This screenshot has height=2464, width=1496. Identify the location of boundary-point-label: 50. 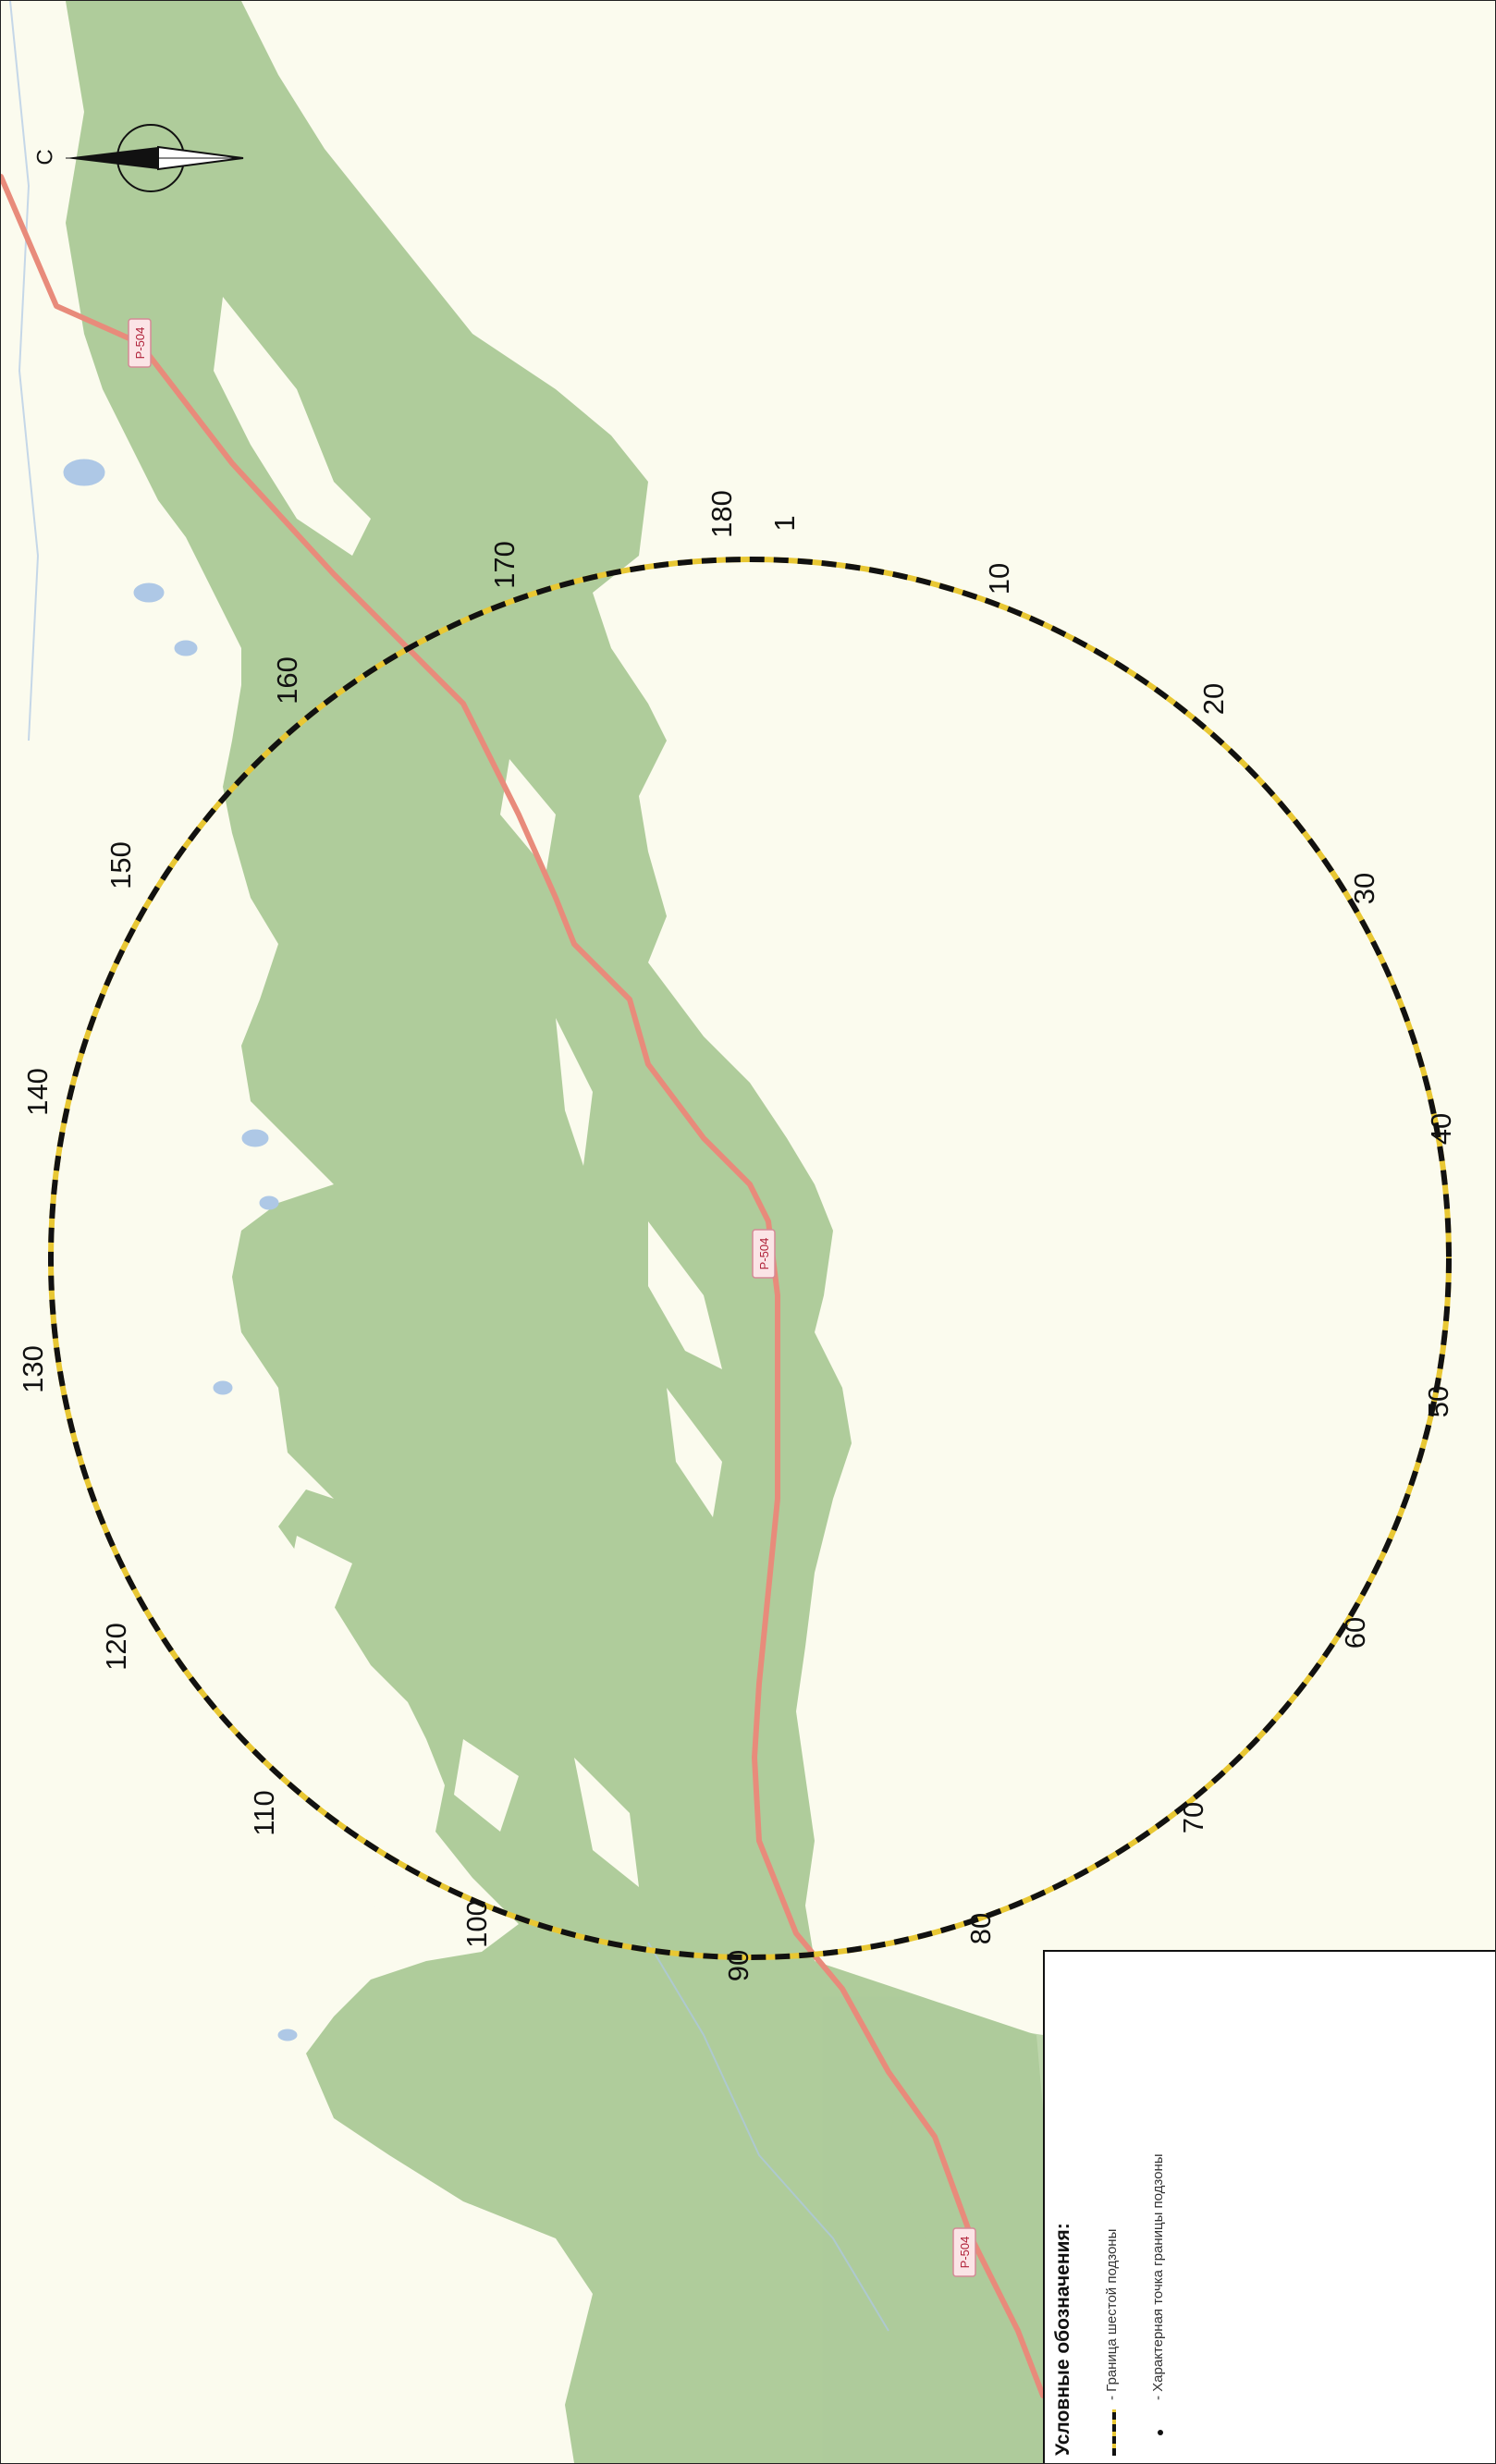
(1438, 1401).